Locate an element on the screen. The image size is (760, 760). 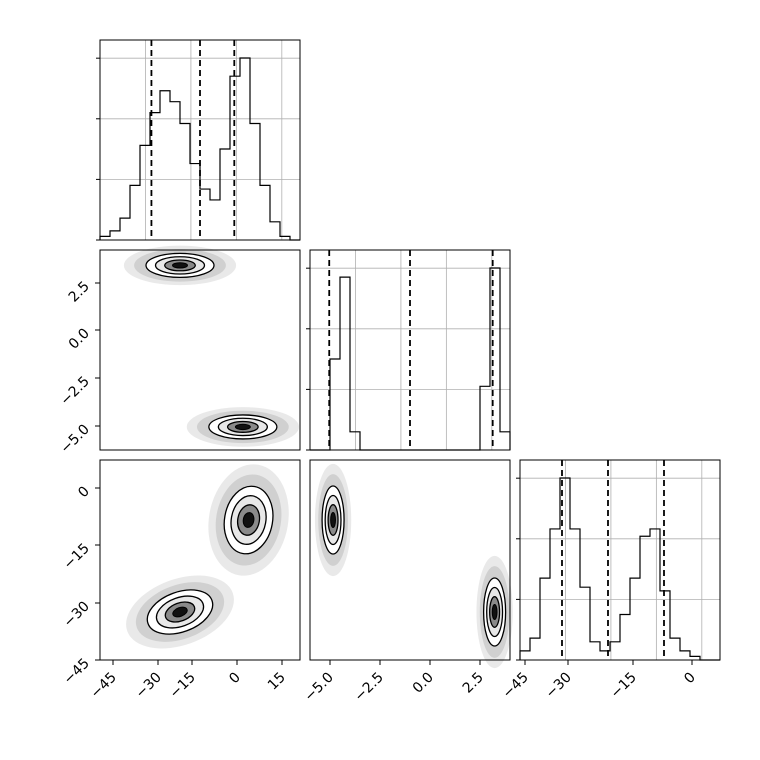
y1-vs-x-frame is located at coordinates (200, 350).